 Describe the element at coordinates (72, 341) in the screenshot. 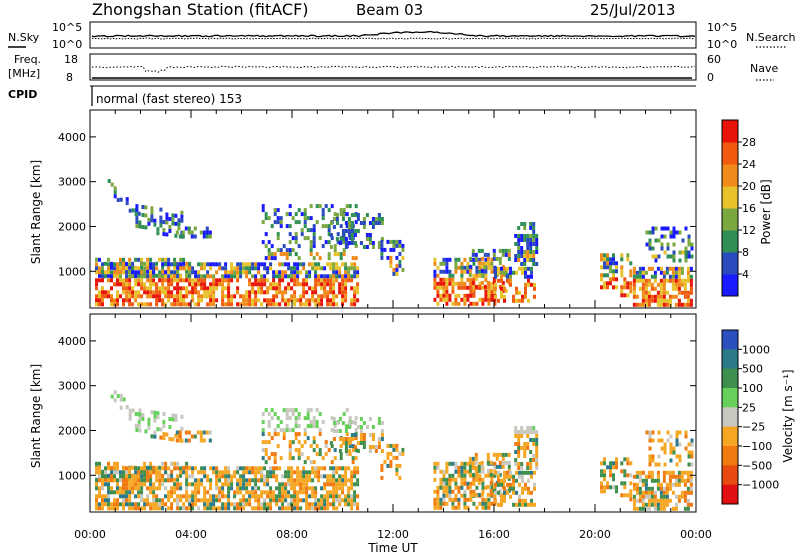

I see `y-tick-label: 4000` at that location.